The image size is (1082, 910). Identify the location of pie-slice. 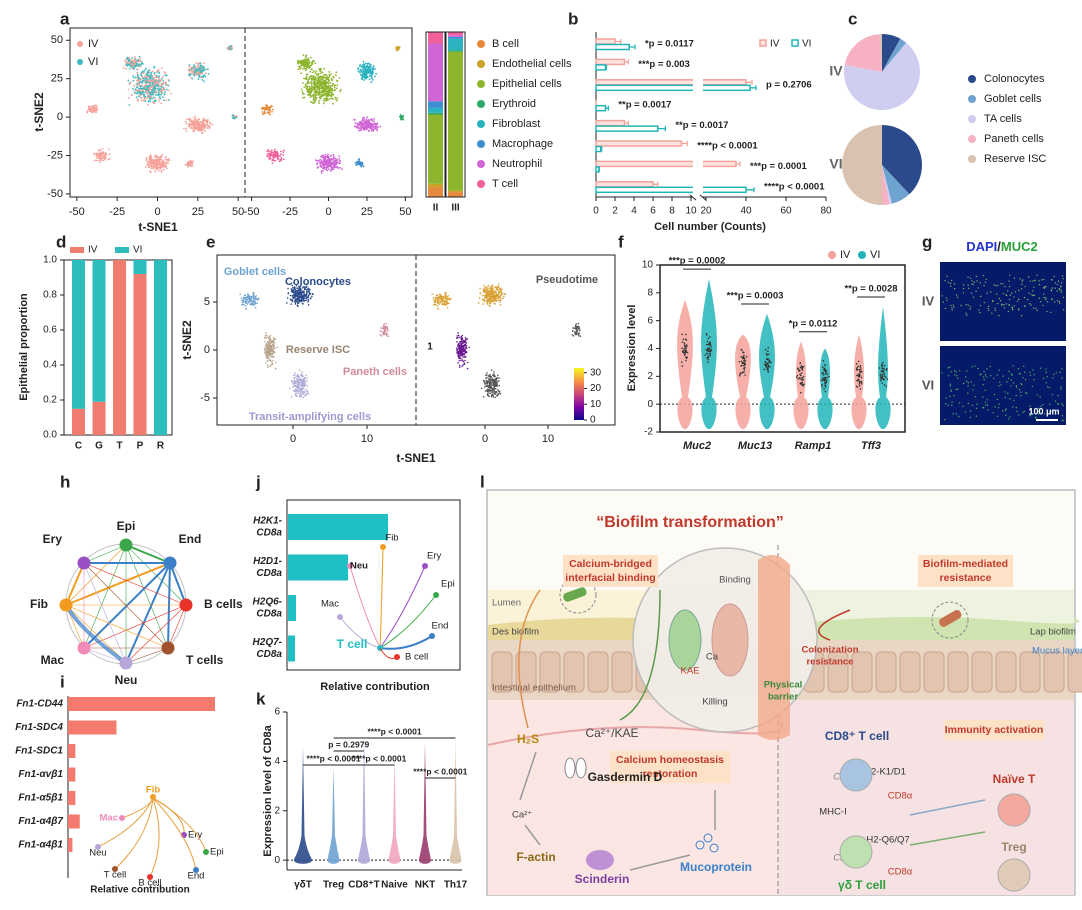
(862, 165).